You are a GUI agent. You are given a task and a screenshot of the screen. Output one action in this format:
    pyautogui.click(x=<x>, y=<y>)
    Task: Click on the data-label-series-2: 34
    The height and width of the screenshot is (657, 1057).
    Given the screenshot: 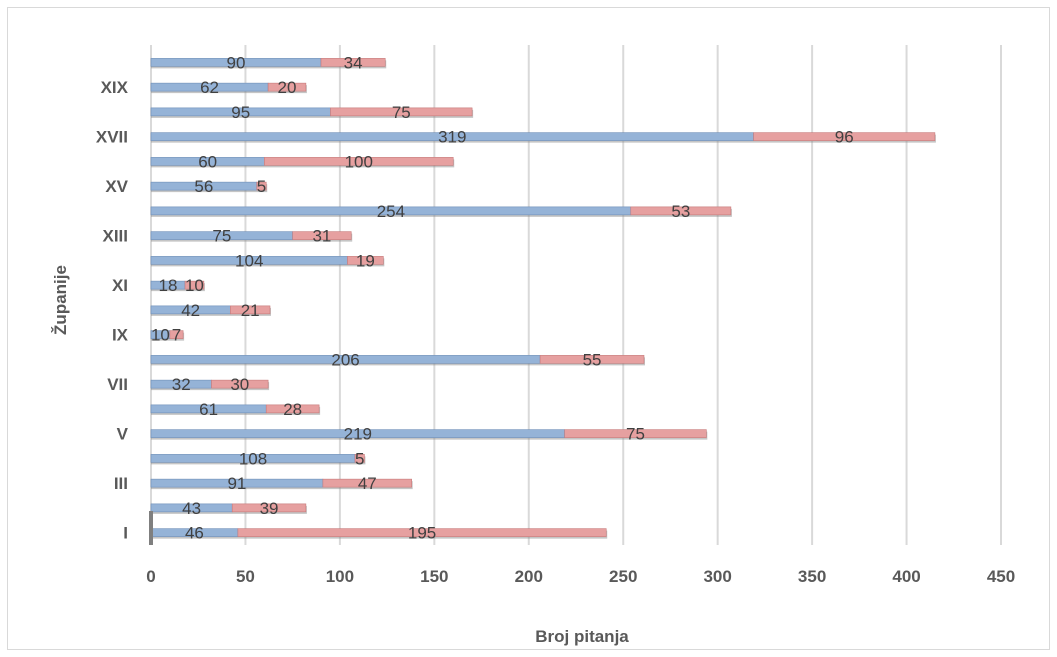 What is the action you would take?
    pyautogui.click(x=353, y=62)
    